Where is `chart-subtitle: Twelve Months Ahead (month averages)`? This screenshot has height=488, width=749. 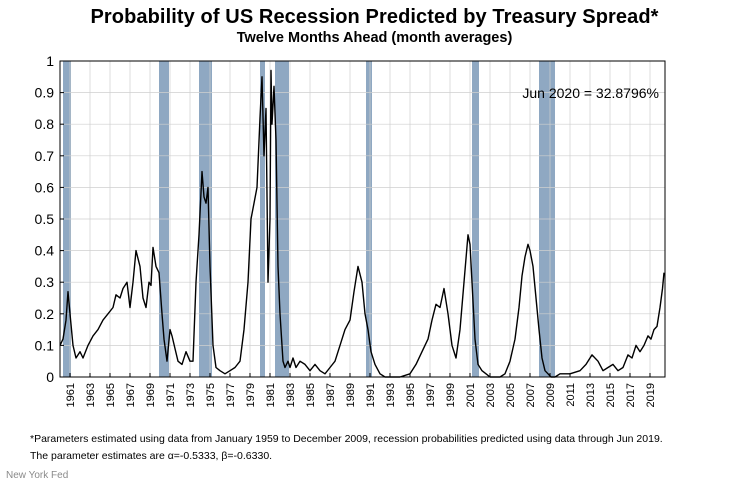
chart-subtitle: Twelve Months Ahead (month averages) is located at coordinates (374, 38).